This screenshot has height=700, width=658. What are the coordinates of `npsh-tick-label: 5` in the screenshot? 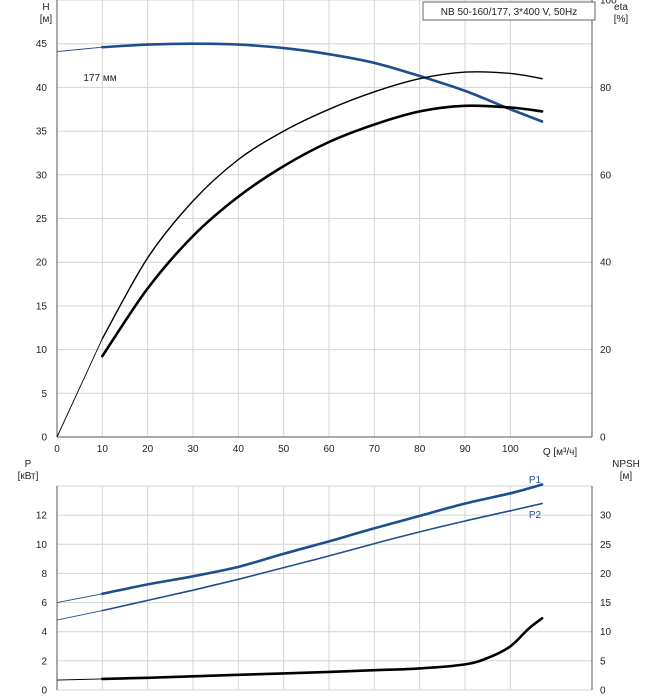 It's located at (603, 661).